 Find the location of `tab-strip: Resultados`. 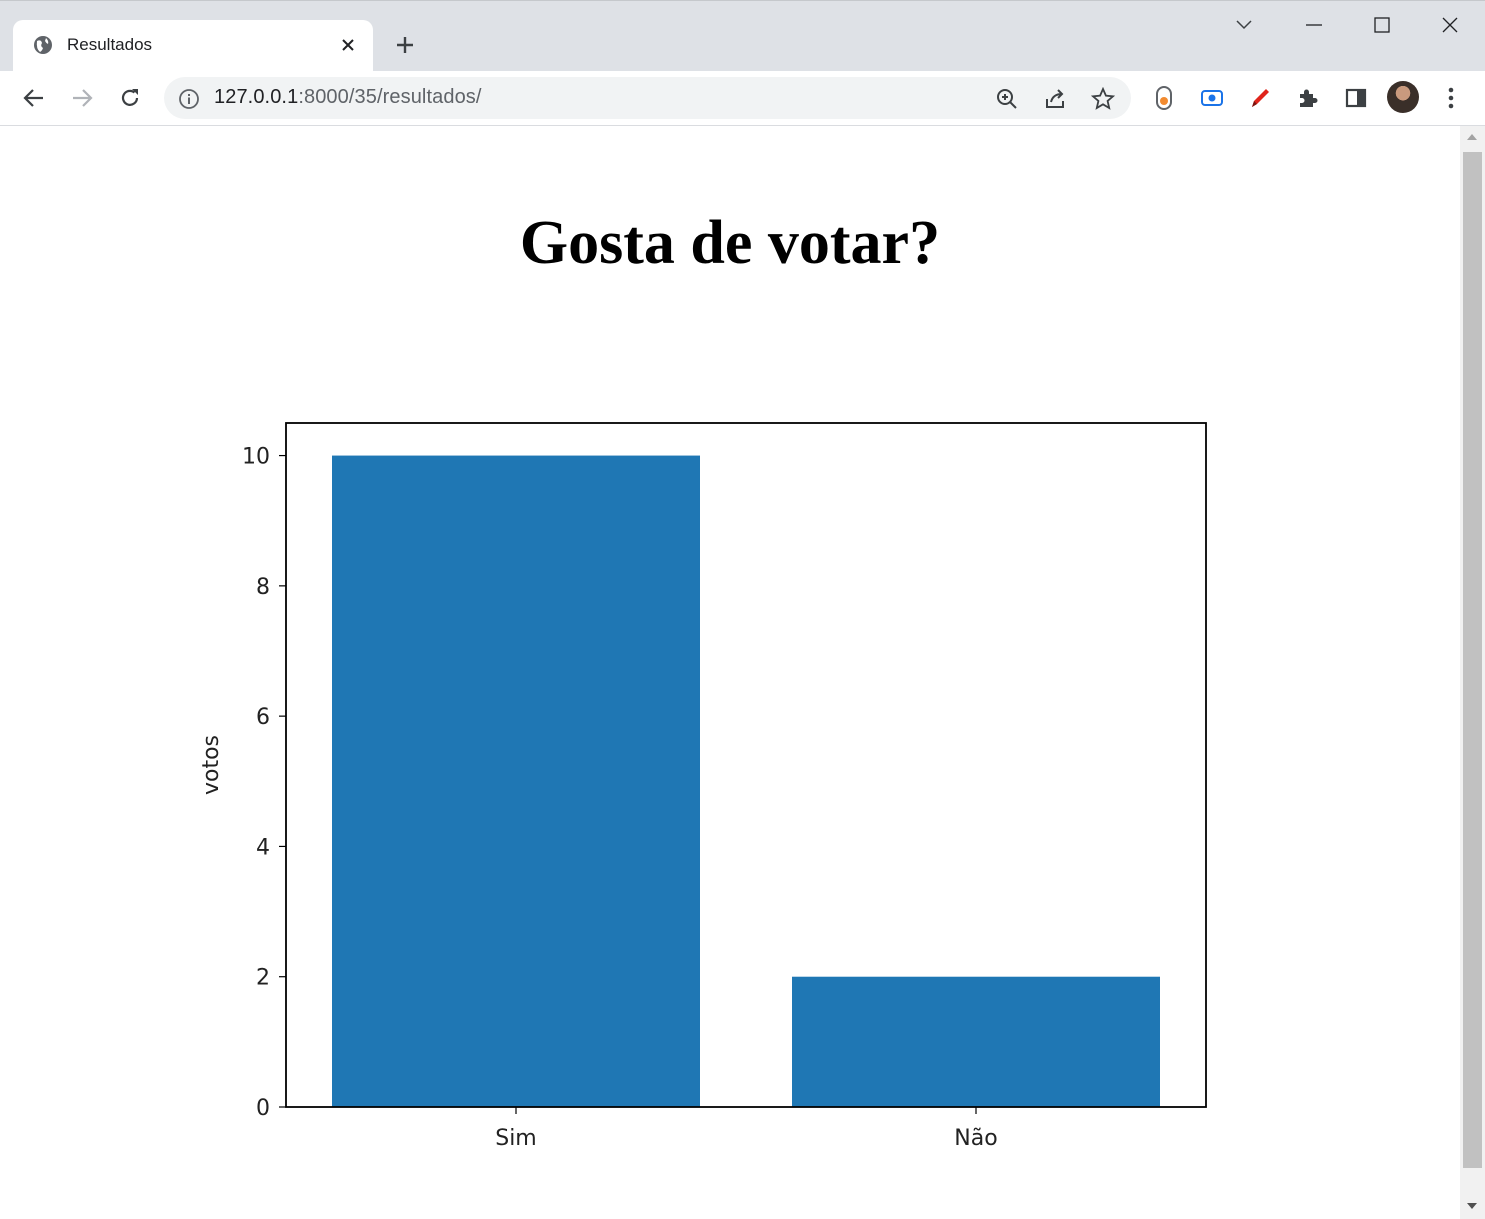

tab-strip: Resultados is located at coordinates (742, 36).